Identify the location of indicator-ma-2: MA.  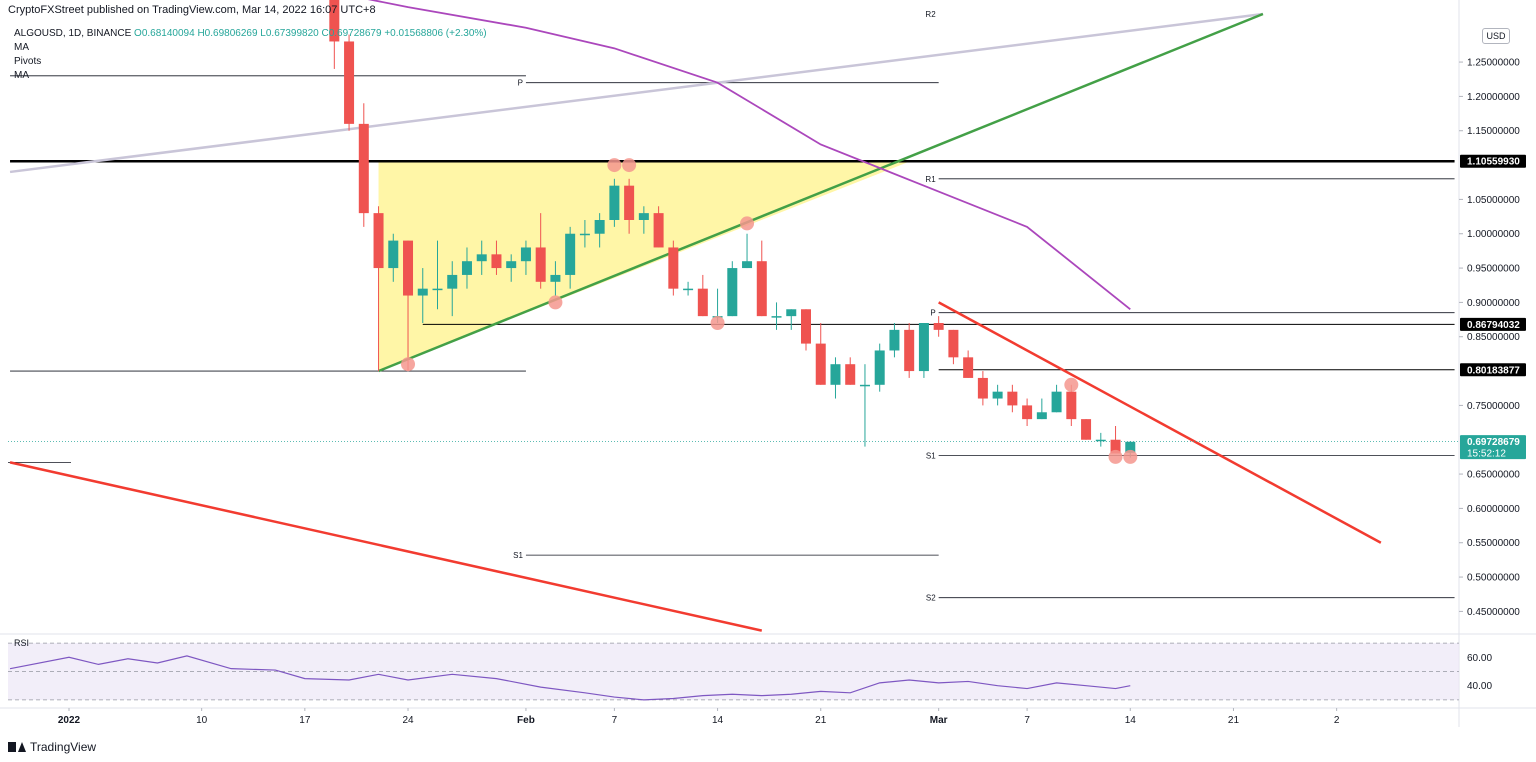
(21, 75).